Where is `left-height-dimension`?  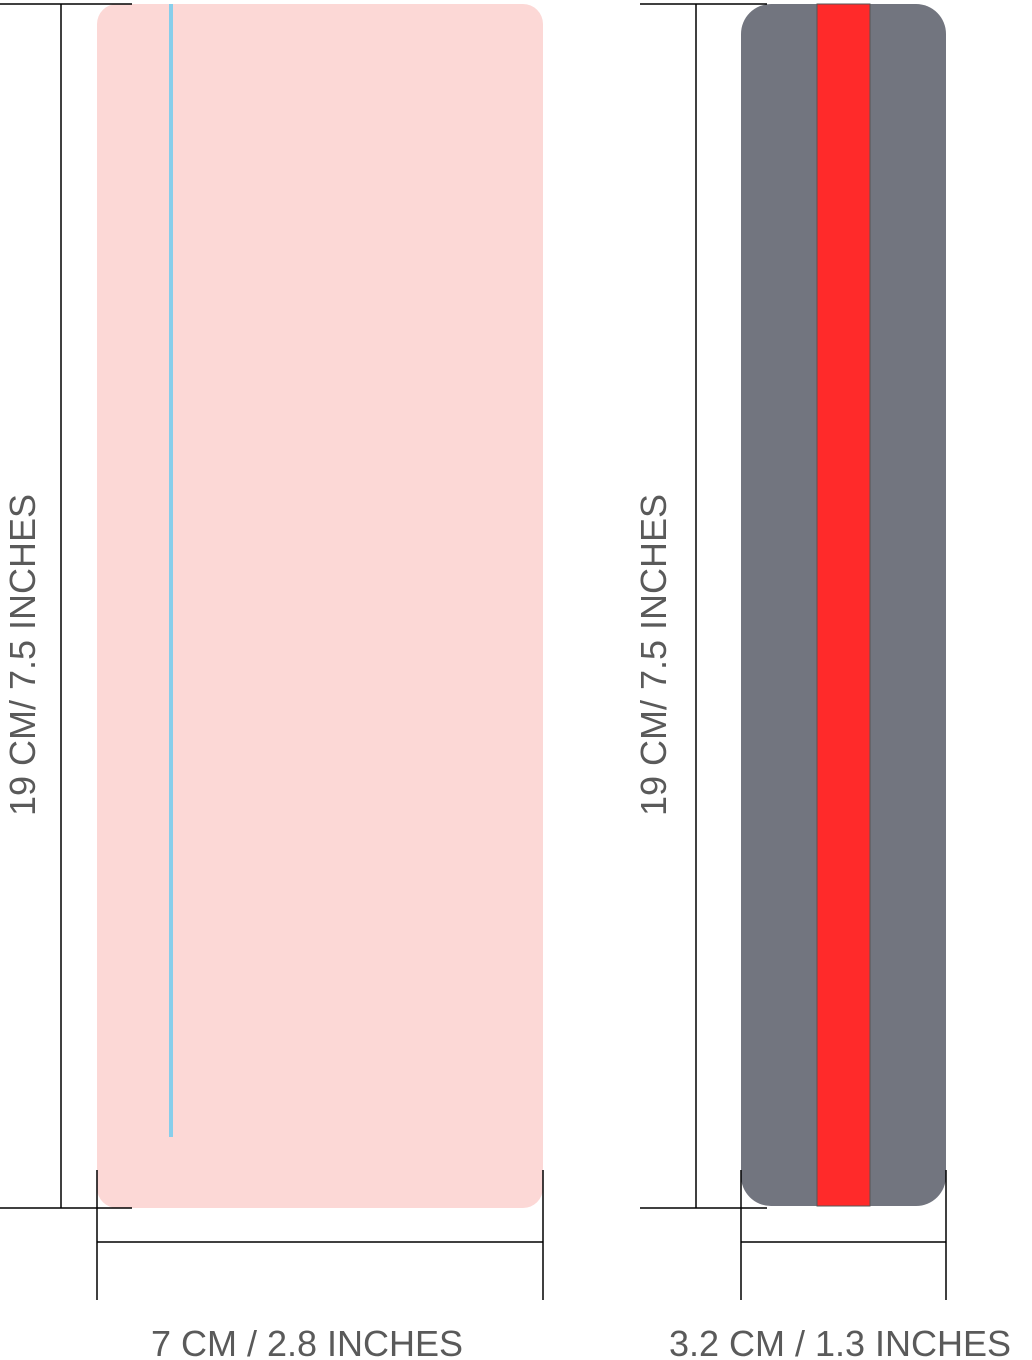
left-height-dimension is located at coordinates (66, 606).